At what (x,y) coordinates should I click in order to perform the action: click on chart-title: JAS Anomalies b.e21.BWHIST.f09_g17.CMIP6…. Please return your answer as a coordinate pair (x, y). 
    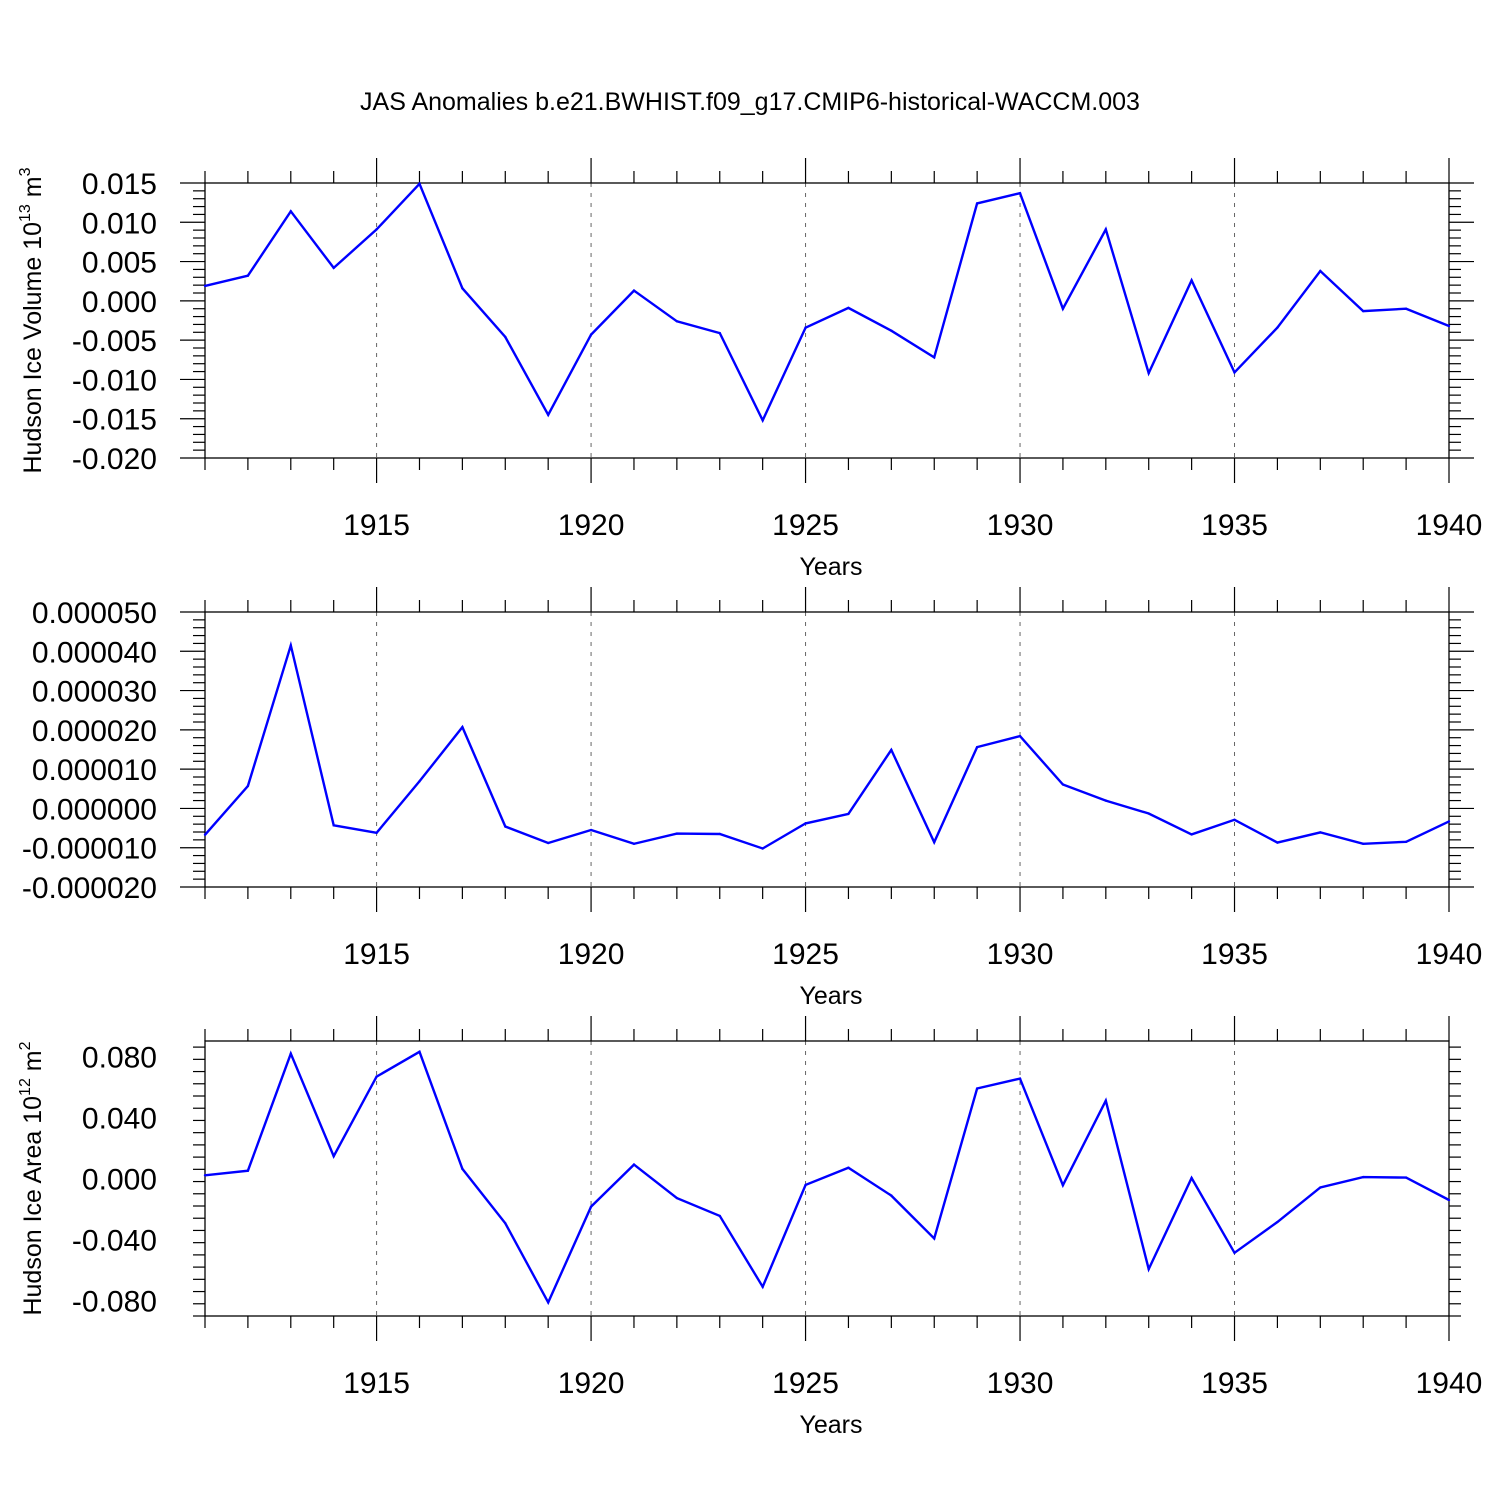
    Looking at the image, I should click on (750, 102).